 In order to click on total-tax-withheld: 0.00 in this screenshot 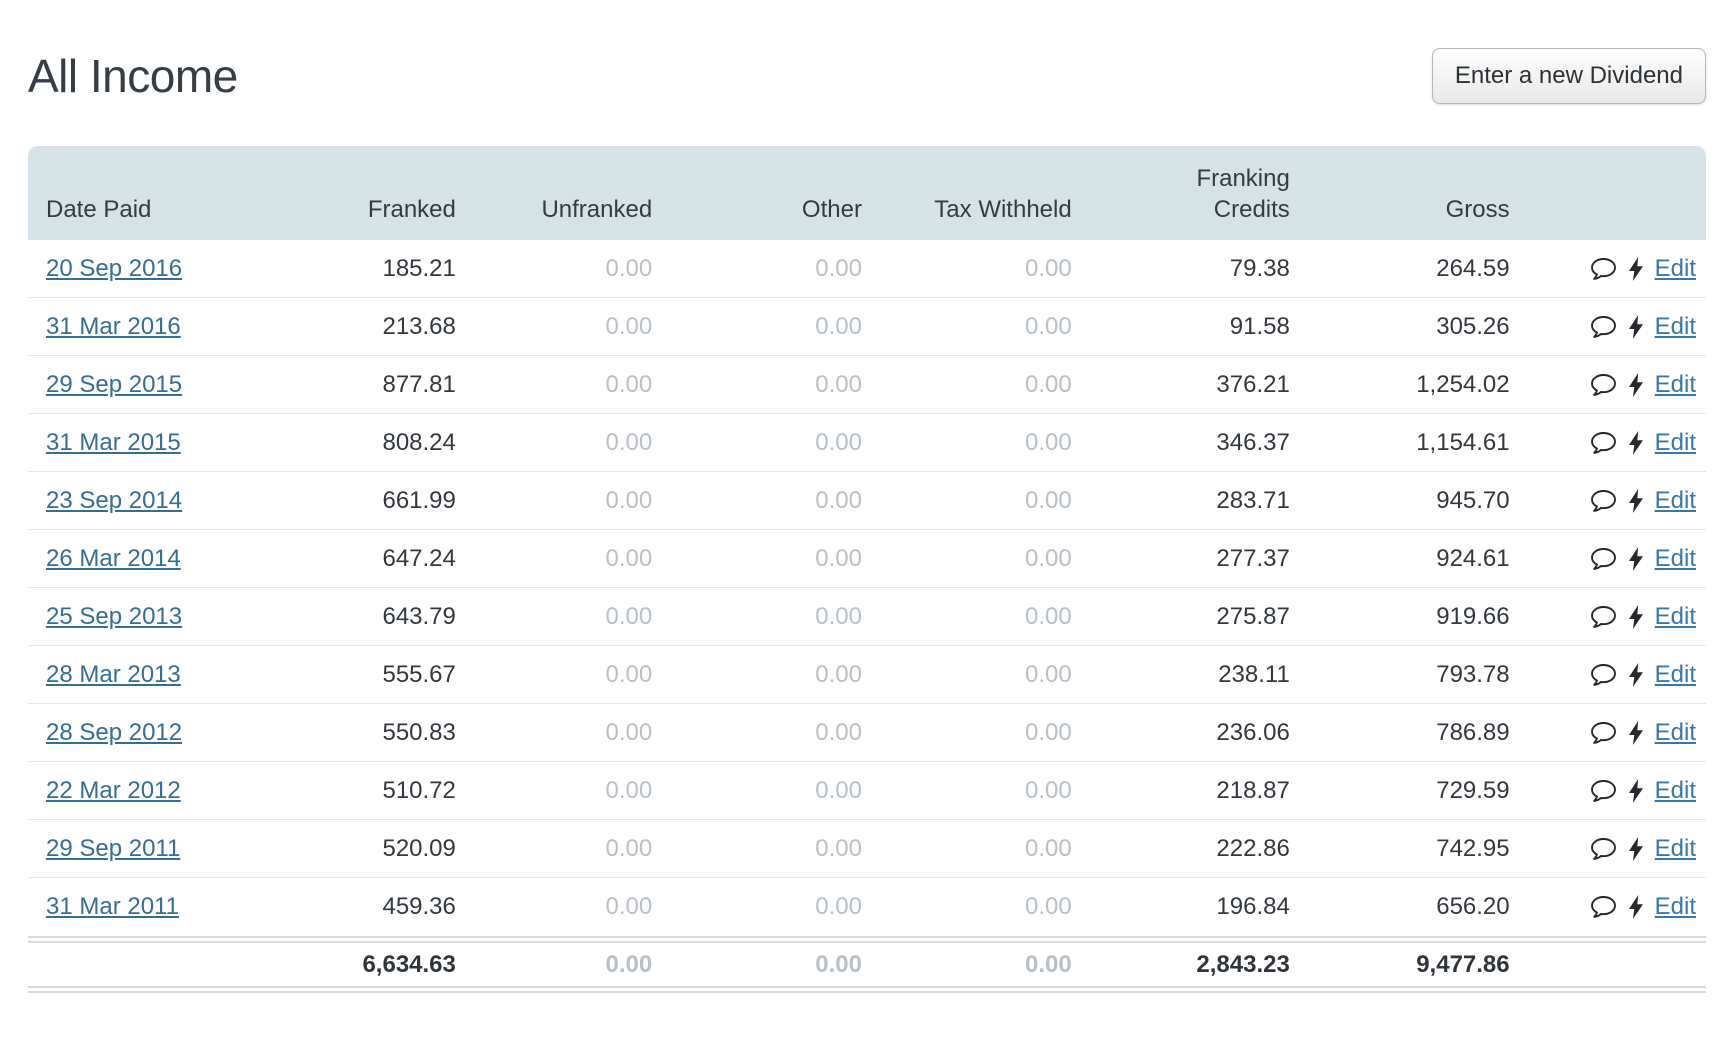, I will do `click(966, 964)`.